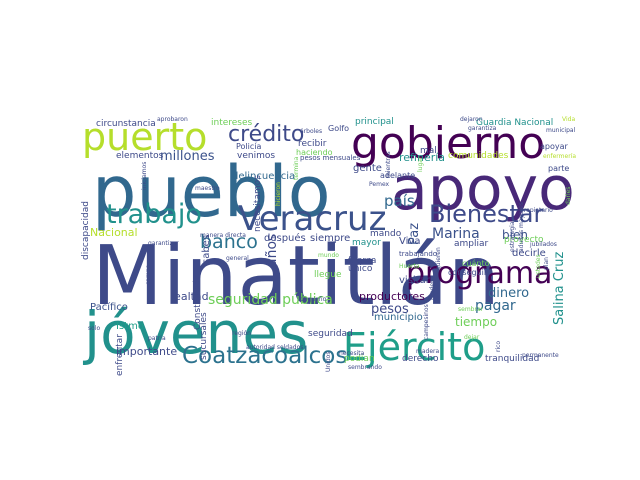  Describe the element at coordinates (190, 296) in the screenshot. I see `word-lealtad: lealtad` at that location.